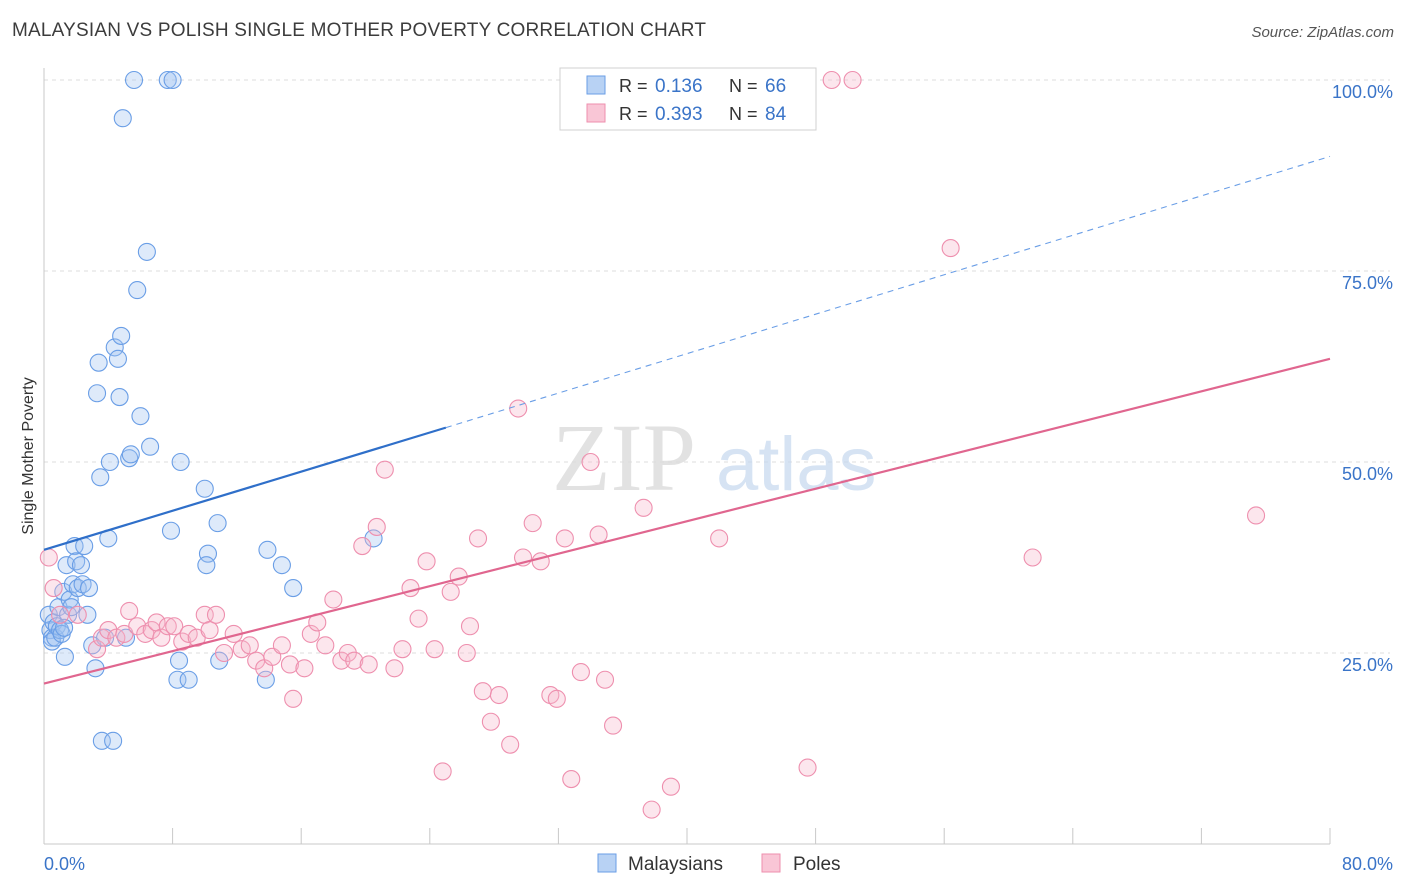 The width and height of the screenshot is (1406, 892). I want to click on r-label-poles: R =, so click(633, 114).